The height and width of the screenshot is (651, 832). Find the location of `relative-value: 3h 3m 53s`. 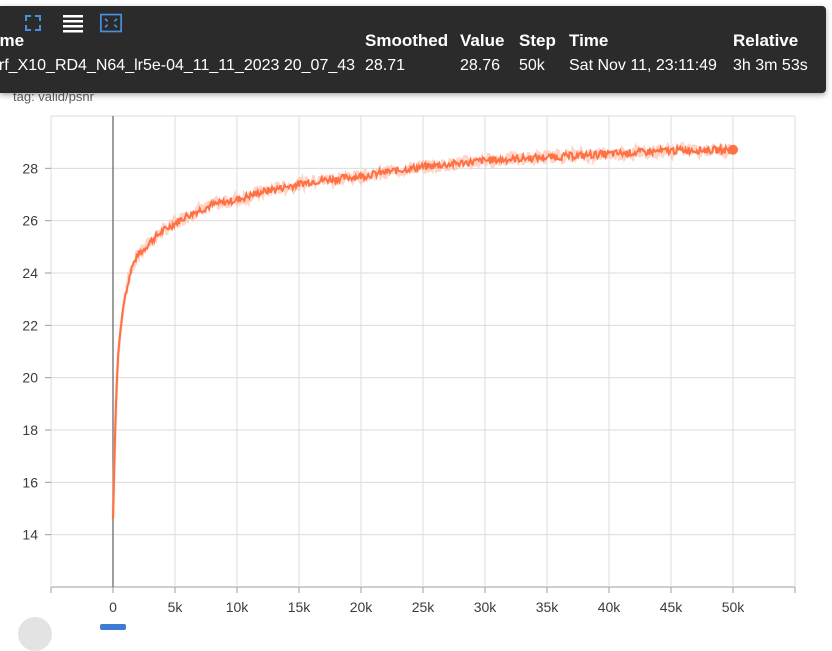

relative-value: 3h 3m 53s is located at coordinates (770, 65).